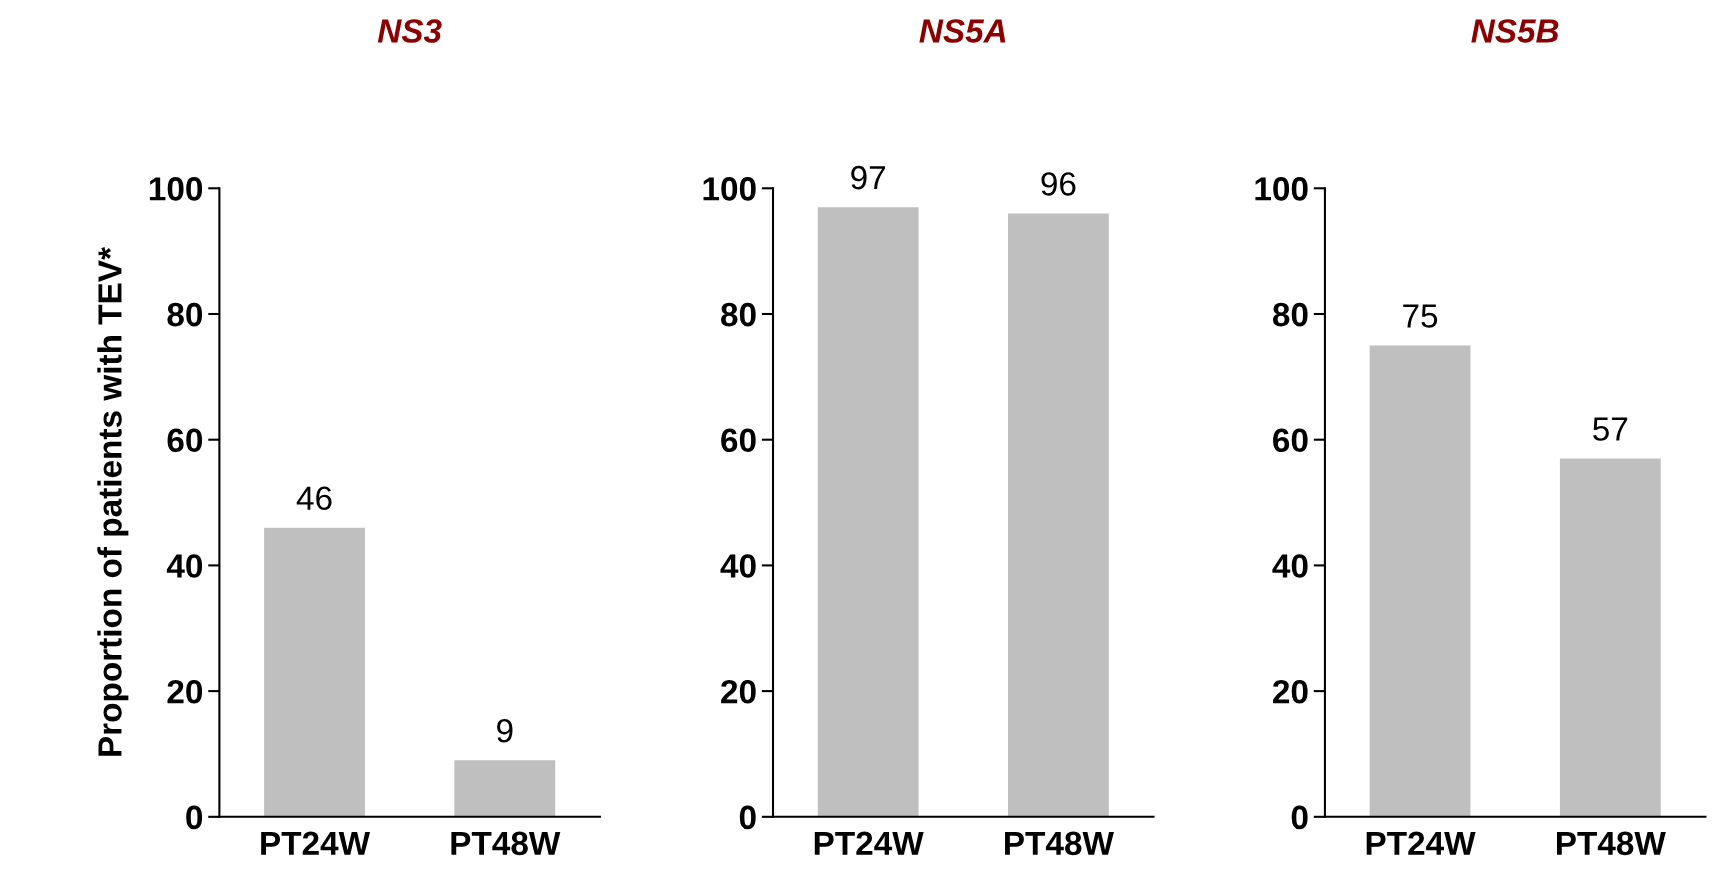 The image size is (1714, 884). What do you see at coordinates (505, 730) in the screenshot?
I see `data-label: 9` at bounding box center [505, 730].